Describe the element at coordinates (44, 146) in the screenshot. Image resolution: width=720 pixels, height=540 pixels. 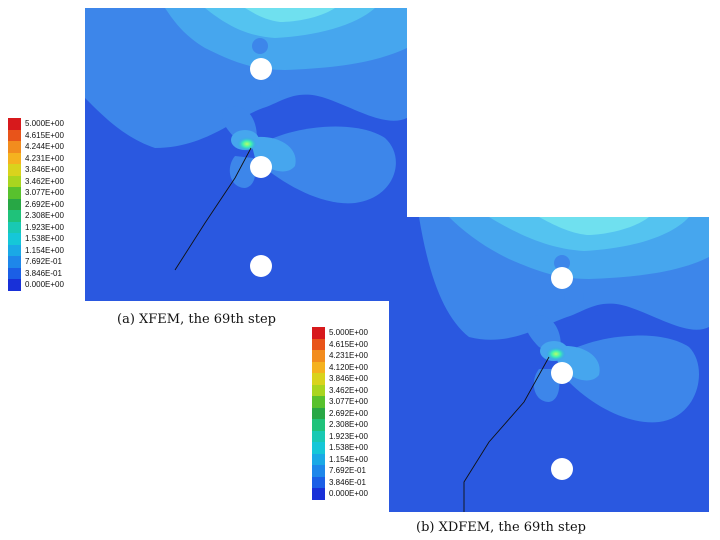
I see `colorbar-label: 4.244E+00` at that location.